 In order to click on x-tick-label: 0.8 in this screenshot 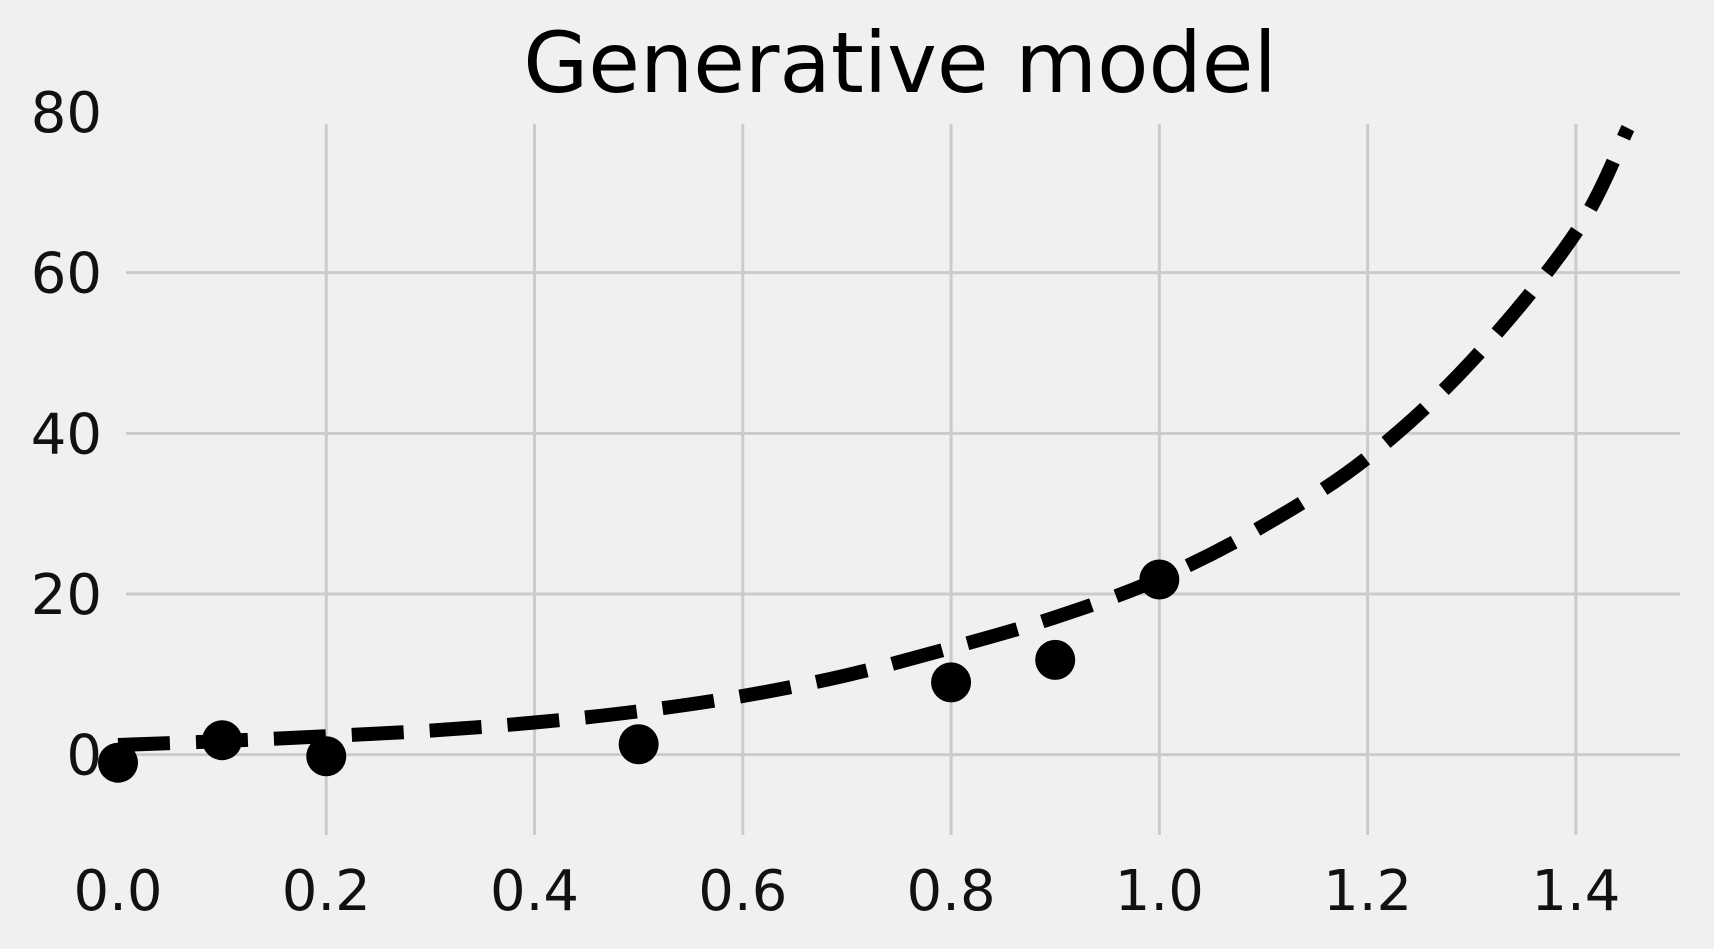, I will do `click(951, 891)`.